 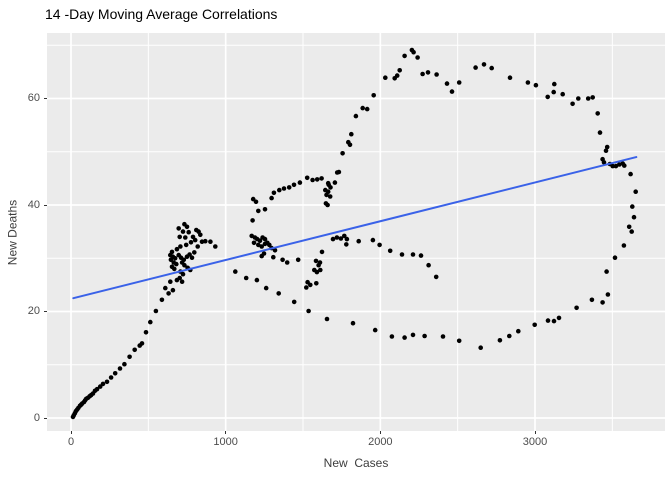 What do you see at coordinates (12, 232) in the screenshot?
I see `y-axis-title: New Deaths` at bounding box center [12, 232].